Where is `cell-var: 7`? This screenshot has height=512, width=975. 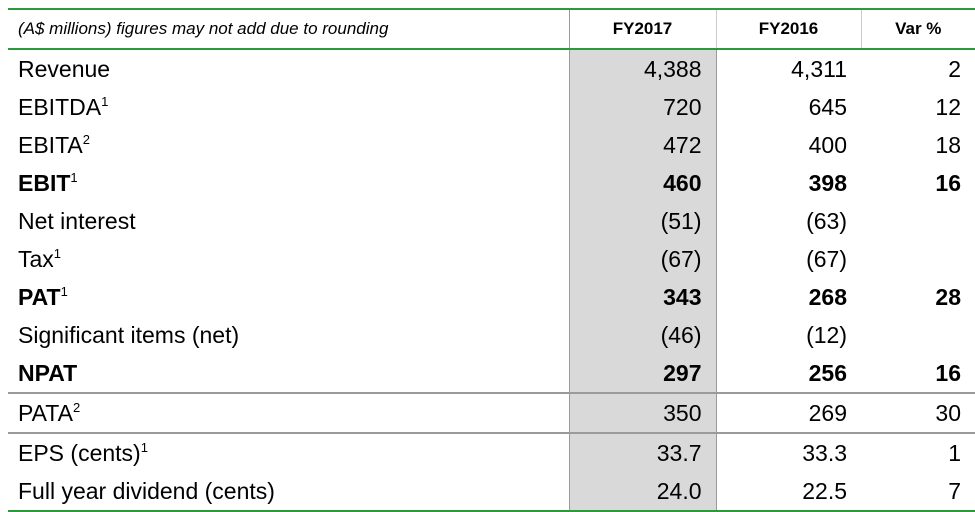 cell-var: 7 is located at coordinates (918, 492).